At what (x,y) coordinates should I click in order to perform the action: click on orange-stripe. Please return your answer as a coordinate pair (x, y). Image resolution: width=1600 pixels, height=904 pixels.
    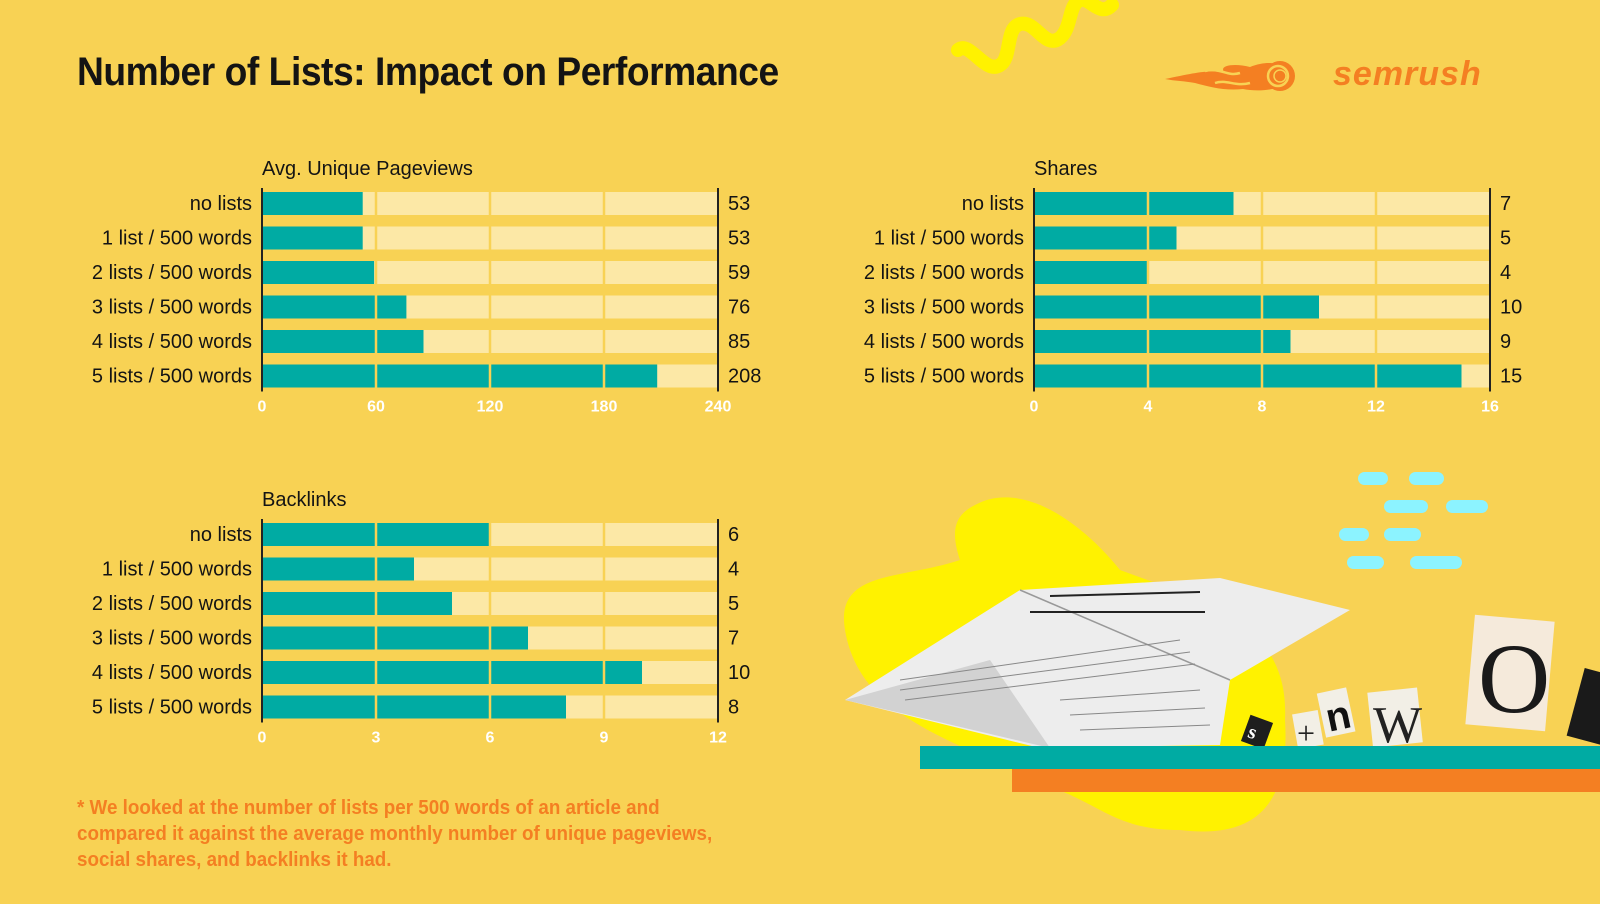
    Looking at the image, I should click on (1306, 780).